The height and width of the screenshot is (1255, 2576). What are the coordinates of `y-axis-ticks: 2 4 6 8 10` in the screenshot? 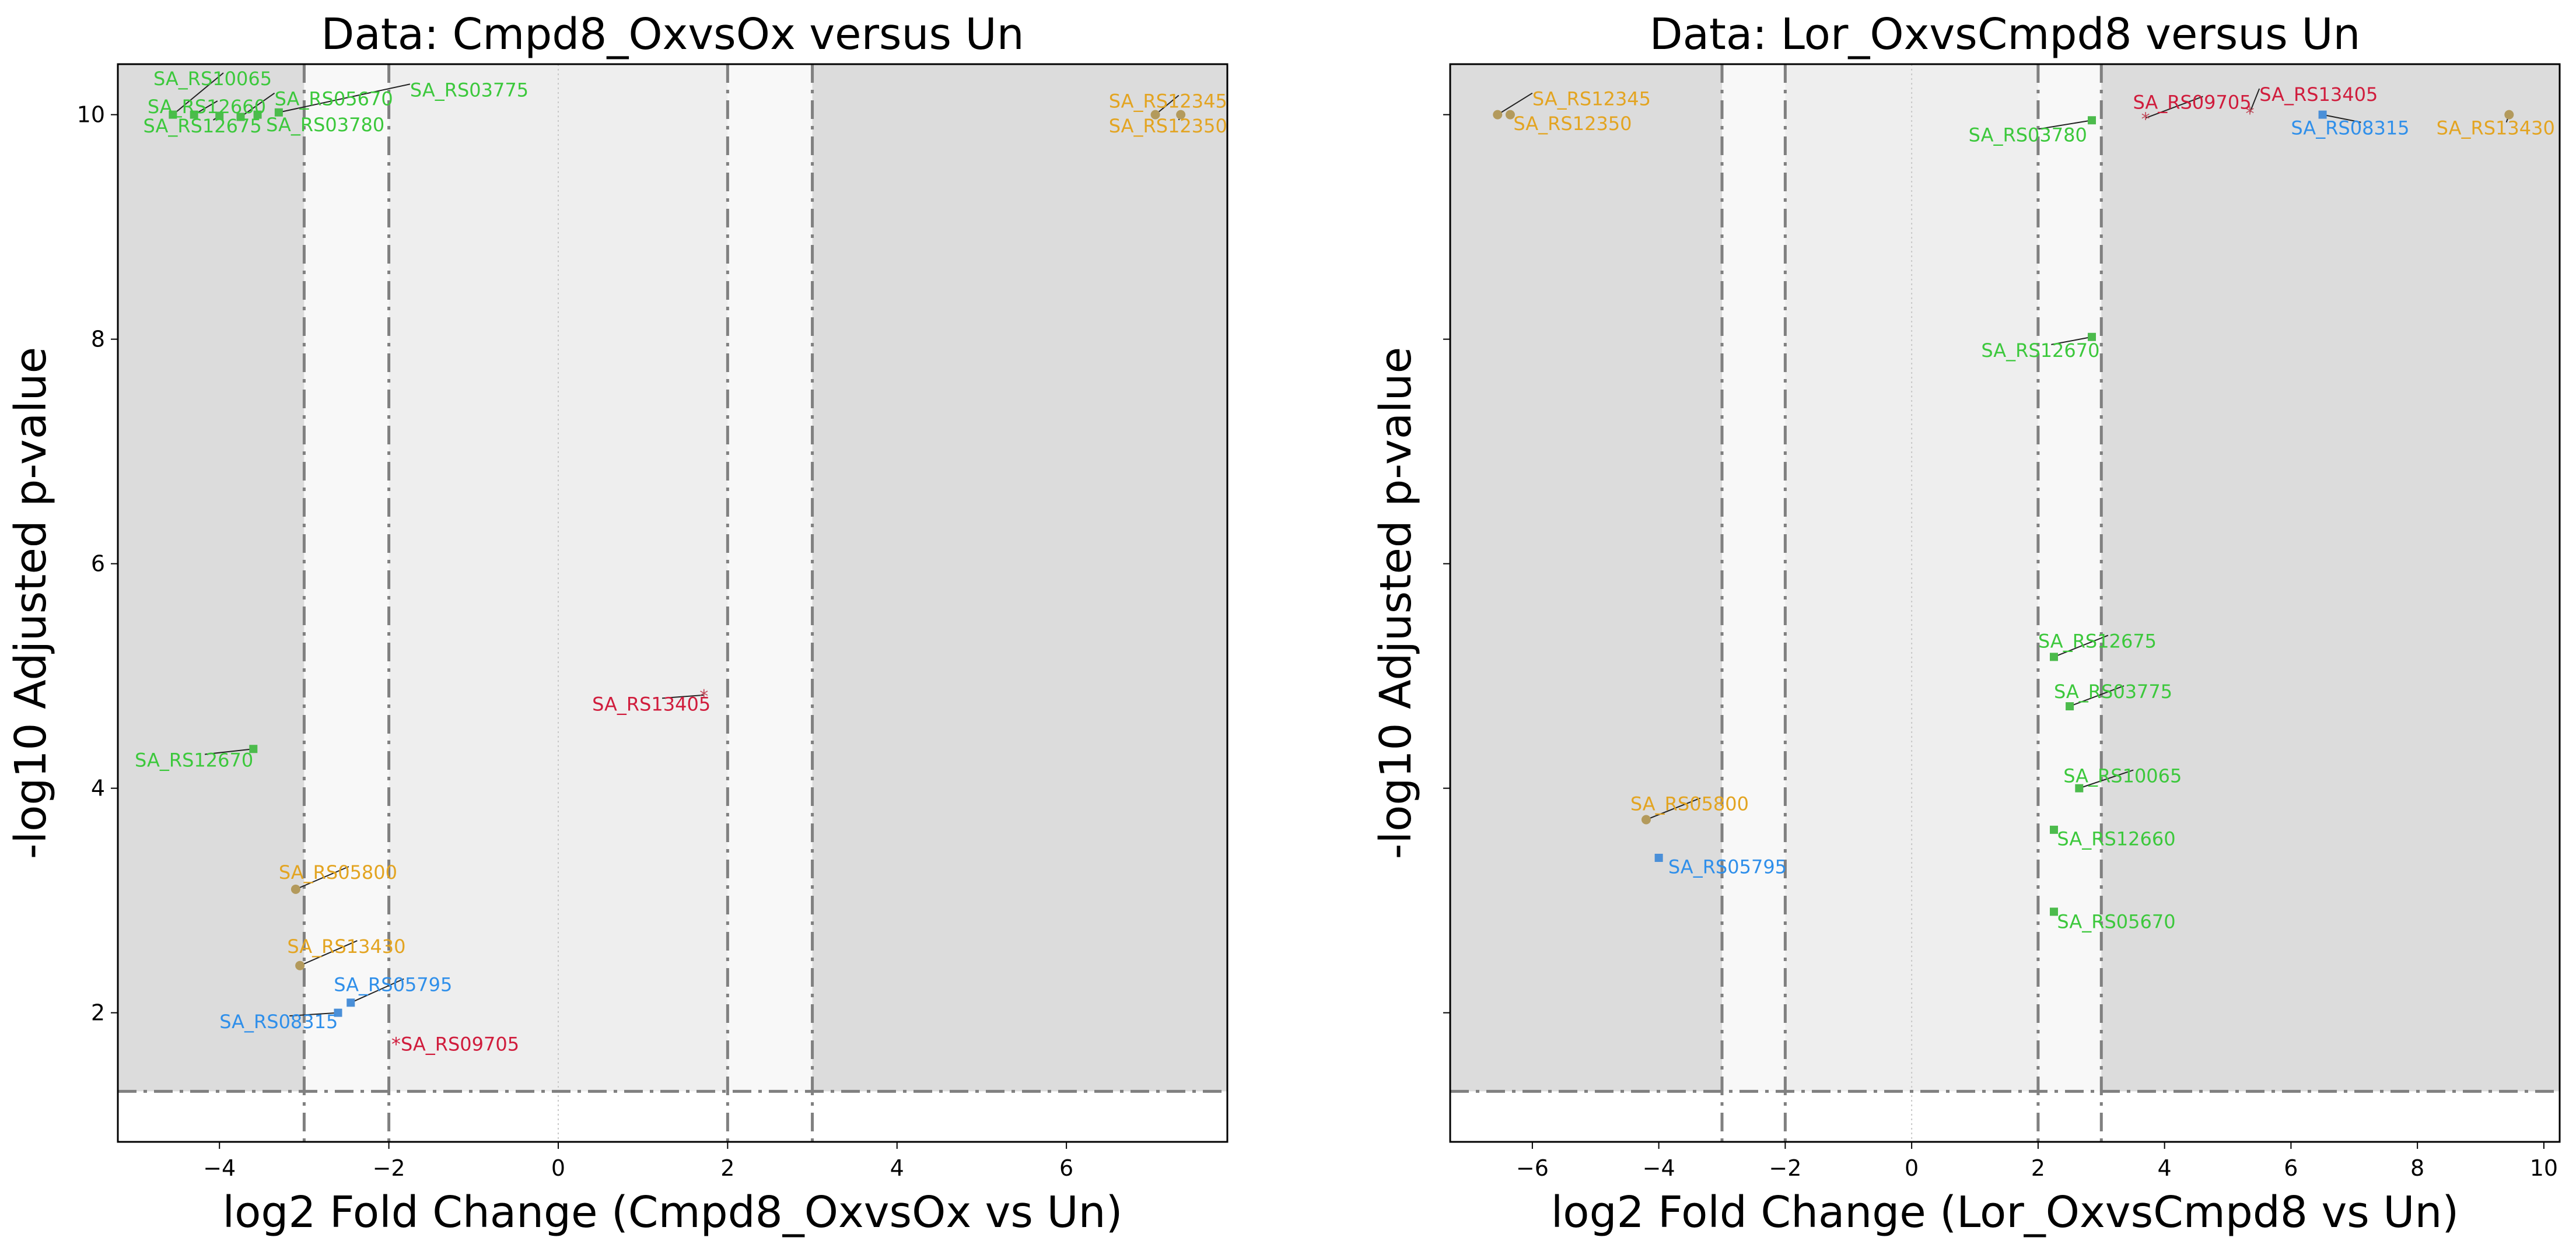 It's located at (97, 564).